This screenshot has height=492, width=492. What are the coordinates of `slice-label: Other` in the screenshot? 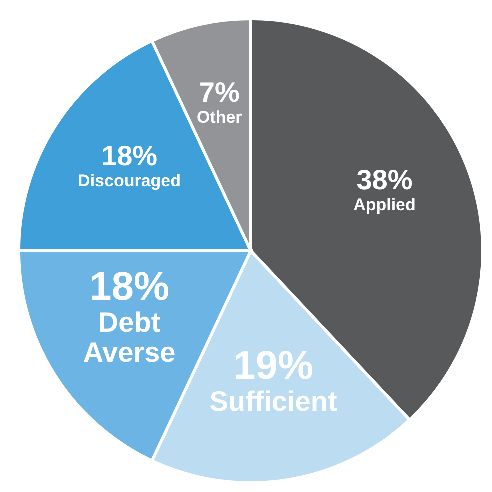 It's located at (219, 118).